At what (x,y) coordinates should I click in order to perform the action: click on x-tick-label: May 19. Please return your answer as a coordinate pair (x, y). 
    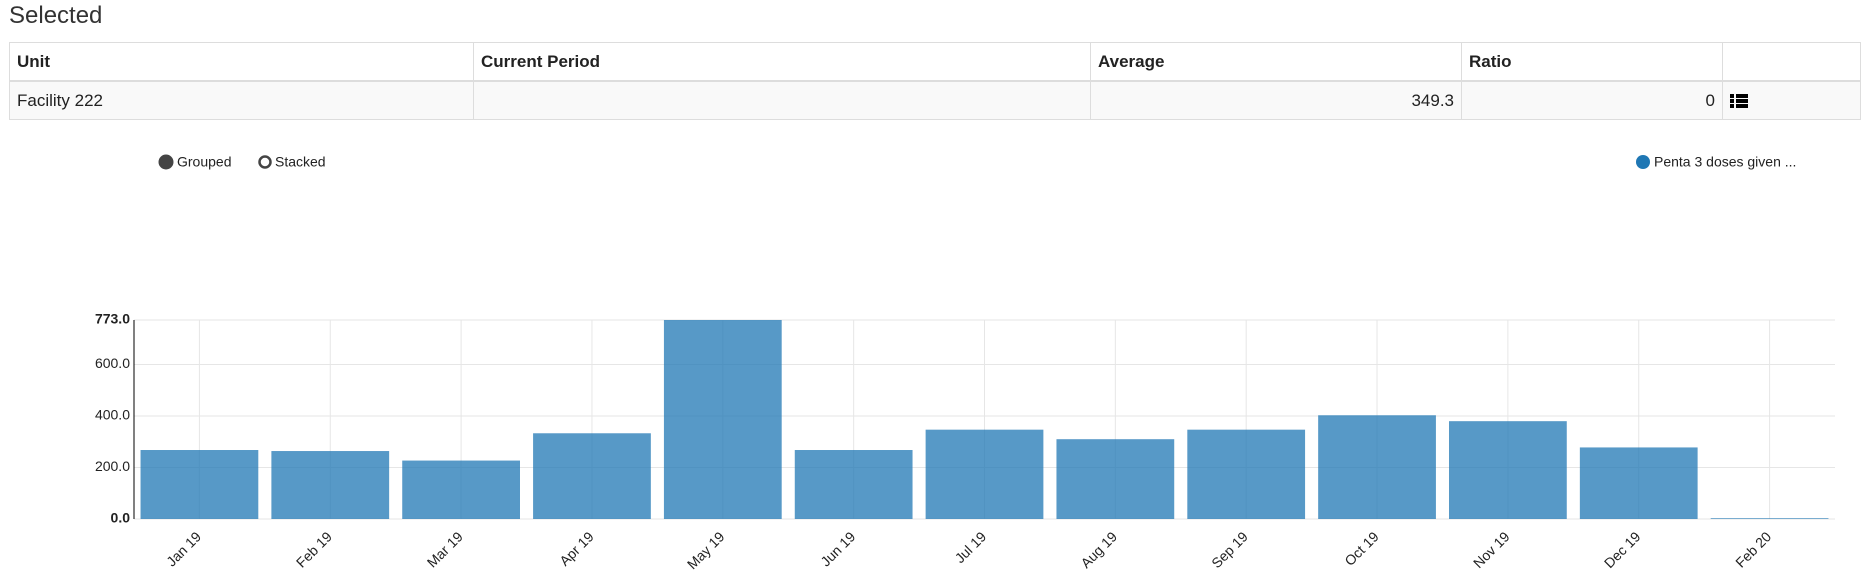
    Looking at the image, I should click on (706, 550).